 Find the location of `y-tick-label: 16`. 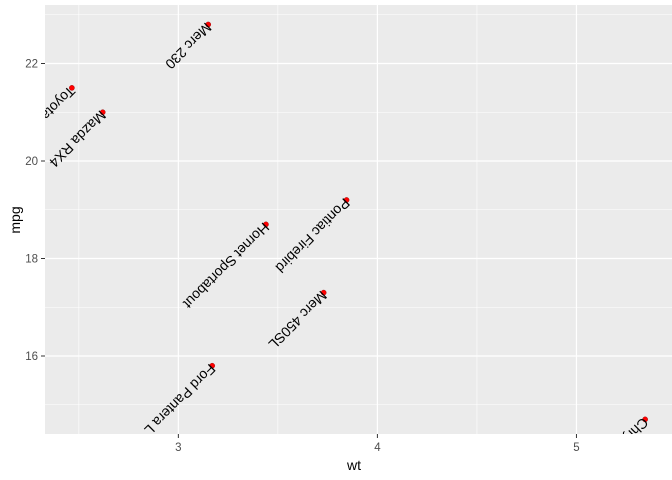

y-tick-label: 16 is located at coordinates (31, 357).